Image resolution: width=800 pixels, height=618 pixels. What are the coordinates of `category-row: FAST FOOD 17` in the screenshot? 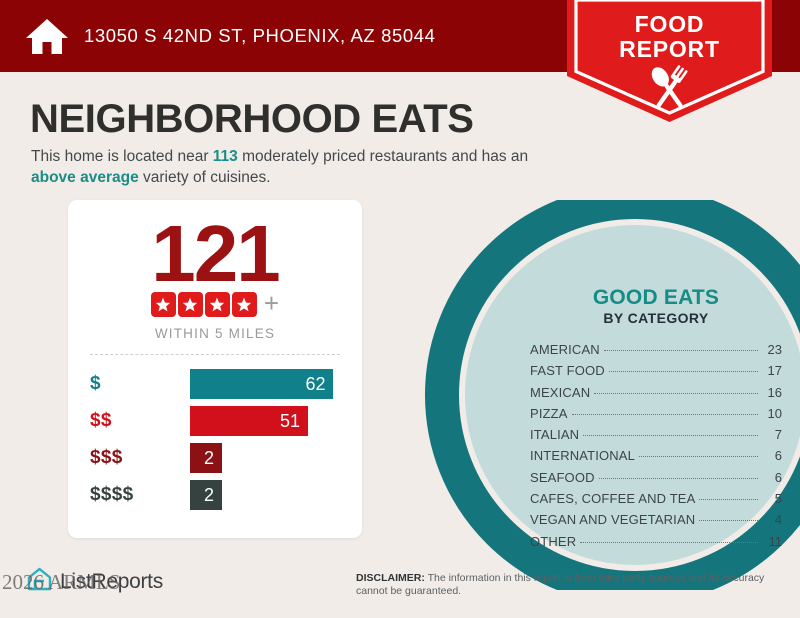 It's located at (656, 370).